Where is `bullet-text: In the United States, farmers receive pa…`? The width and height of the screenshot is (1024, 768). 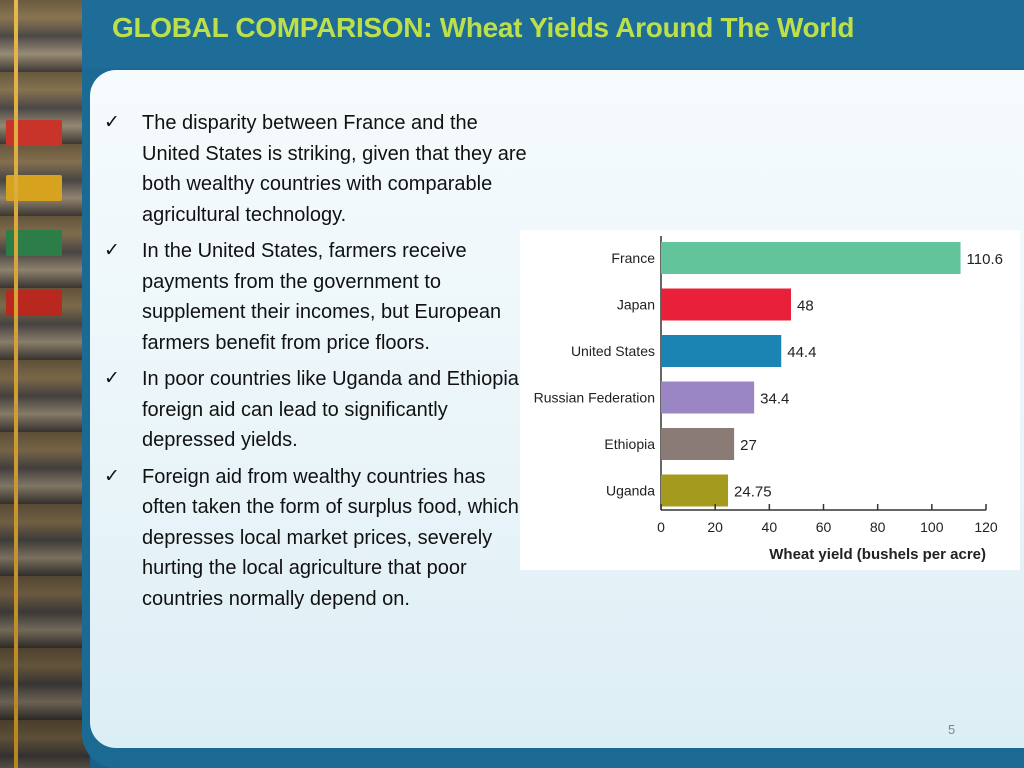
bullet-text: In the United States, farmers receive pa… is located at coordinates (322, 297).